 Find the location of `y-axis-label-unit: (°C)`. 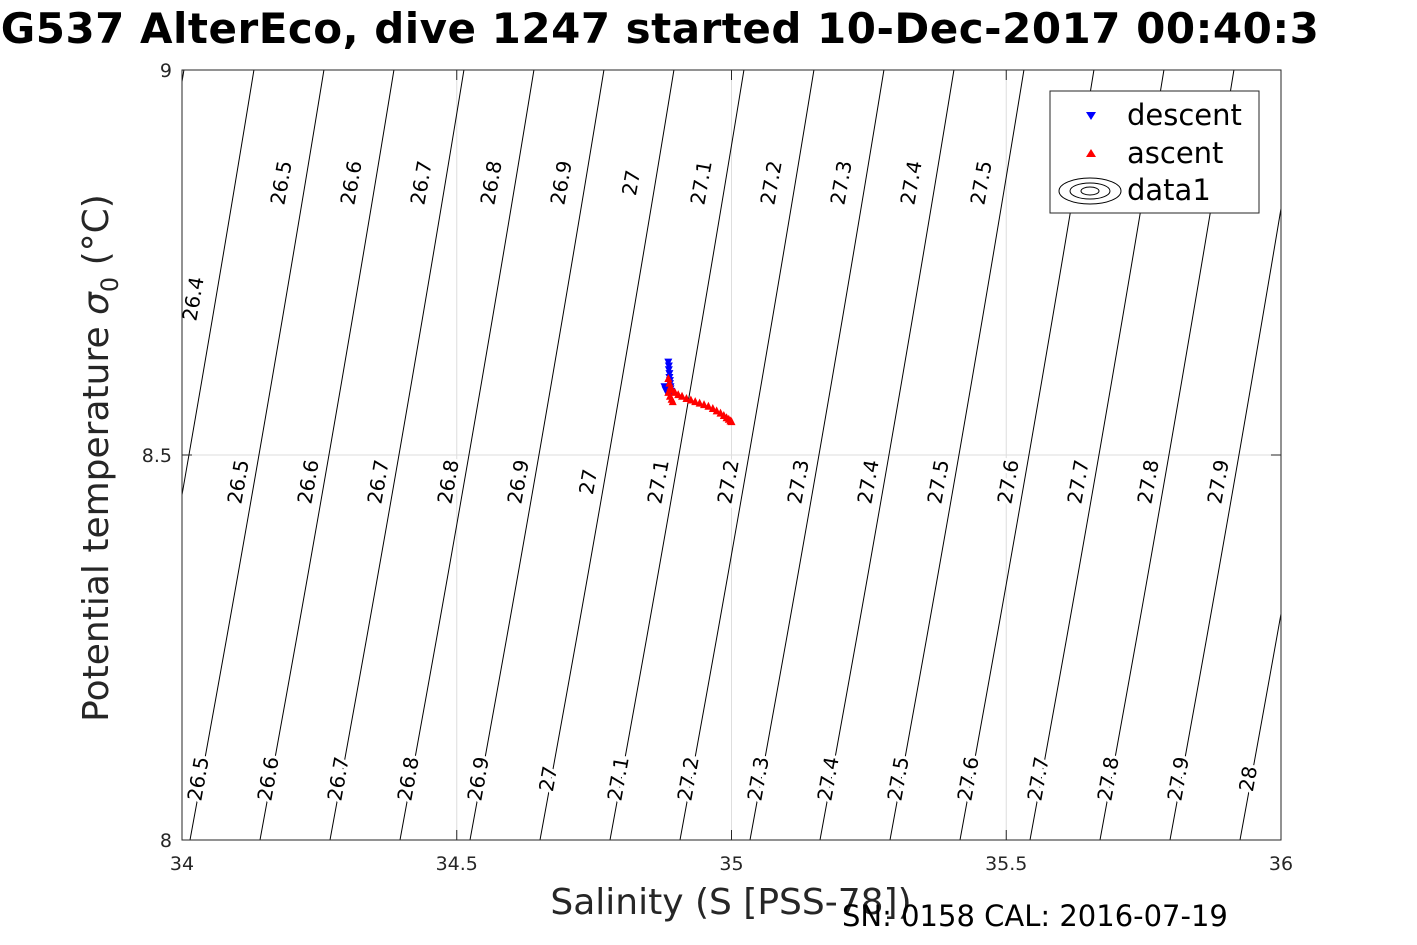

y-axis-label-unit: (°C) is located at coordinates (96, 235).